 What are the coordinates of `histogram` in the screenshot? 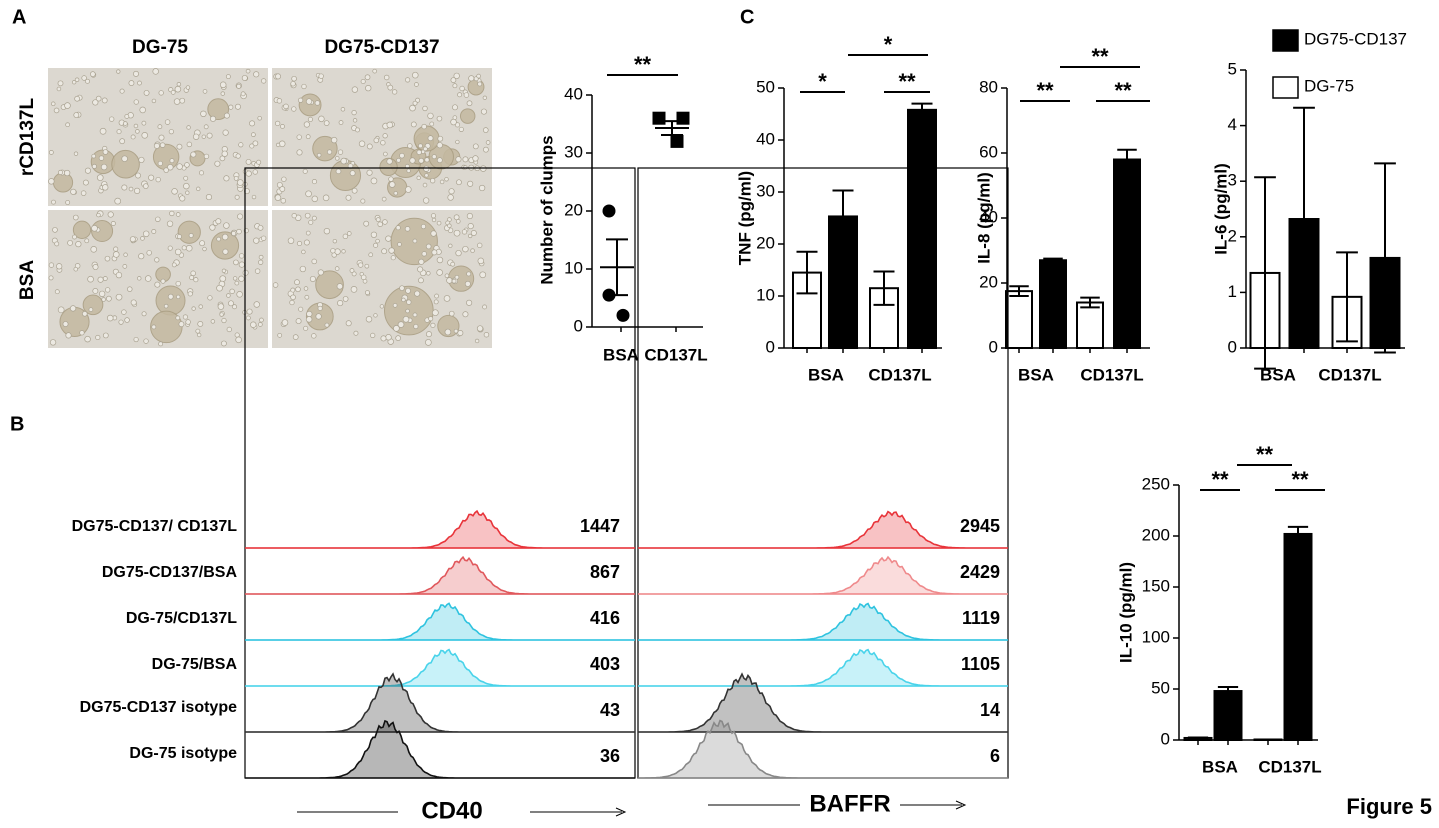 It's located at (440, 667).